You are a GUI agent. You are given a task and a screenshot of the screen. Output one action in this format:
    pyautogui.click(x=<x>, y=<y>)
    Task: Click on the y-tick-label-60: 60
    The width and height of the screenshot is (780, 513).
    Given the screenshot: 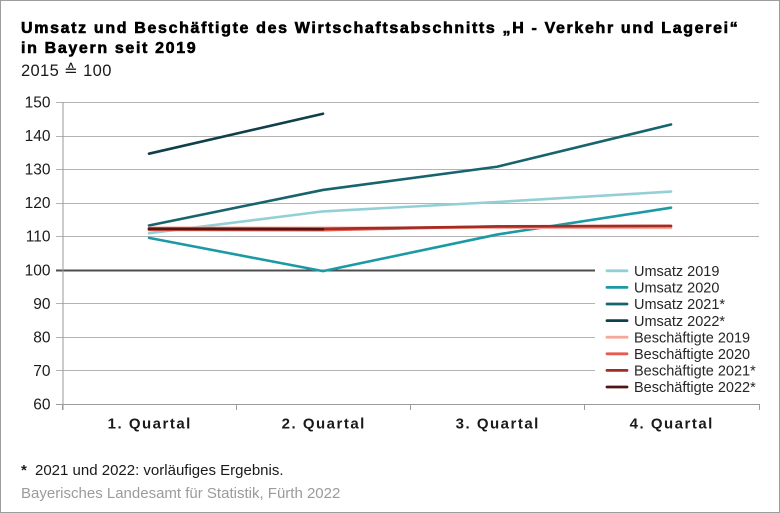 What is the action you would take?
    pyautogui.click(x=42, y=405)
    